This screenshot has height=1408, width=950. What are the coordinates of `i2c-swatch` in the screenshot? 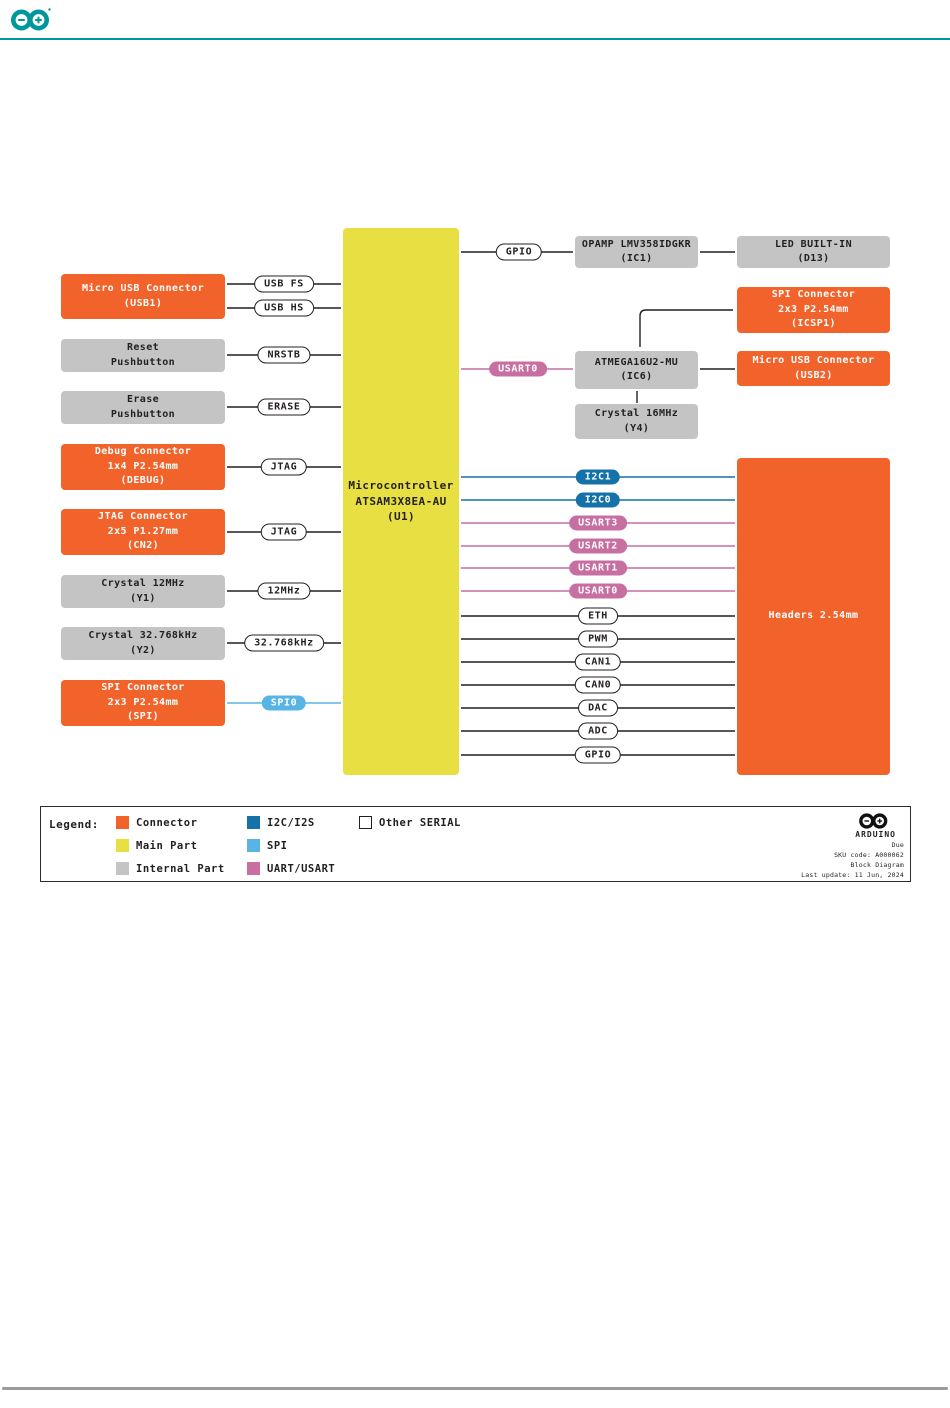 It's located at (253, 822).